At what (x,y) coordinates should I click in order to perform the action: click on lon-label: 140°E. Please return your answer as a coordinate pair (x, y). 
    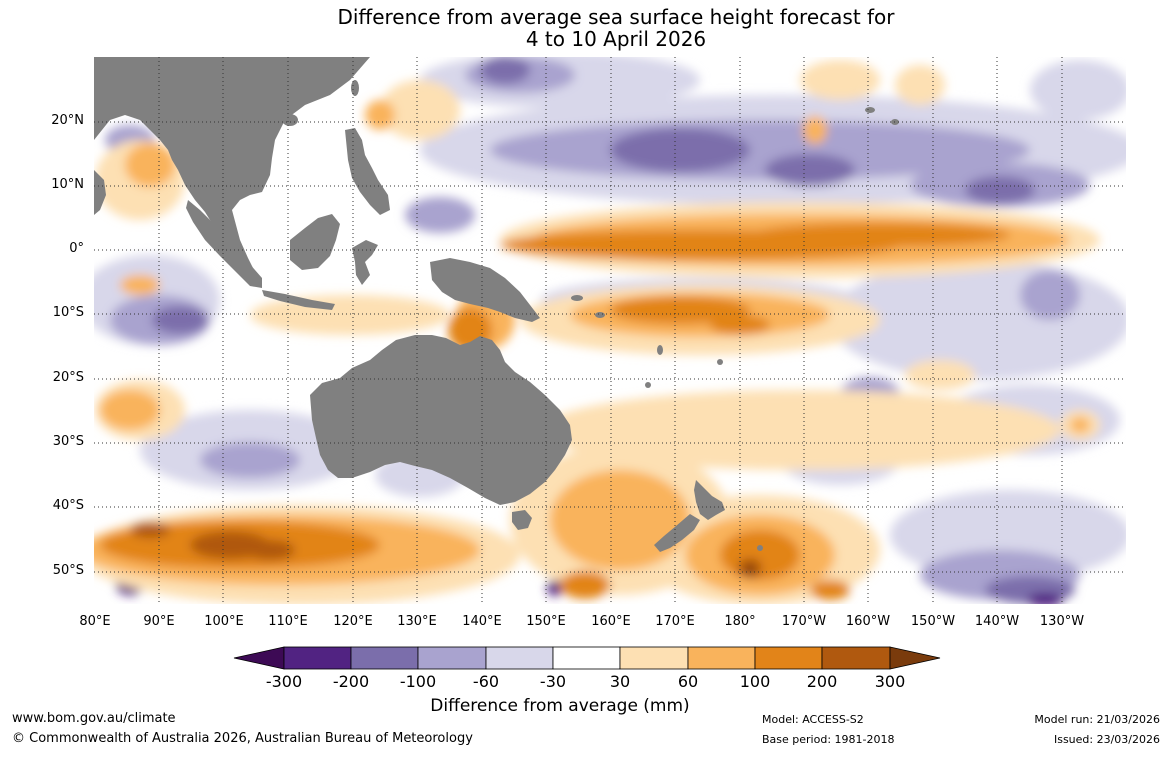
    Looking at the image, I should click on (482, 621).